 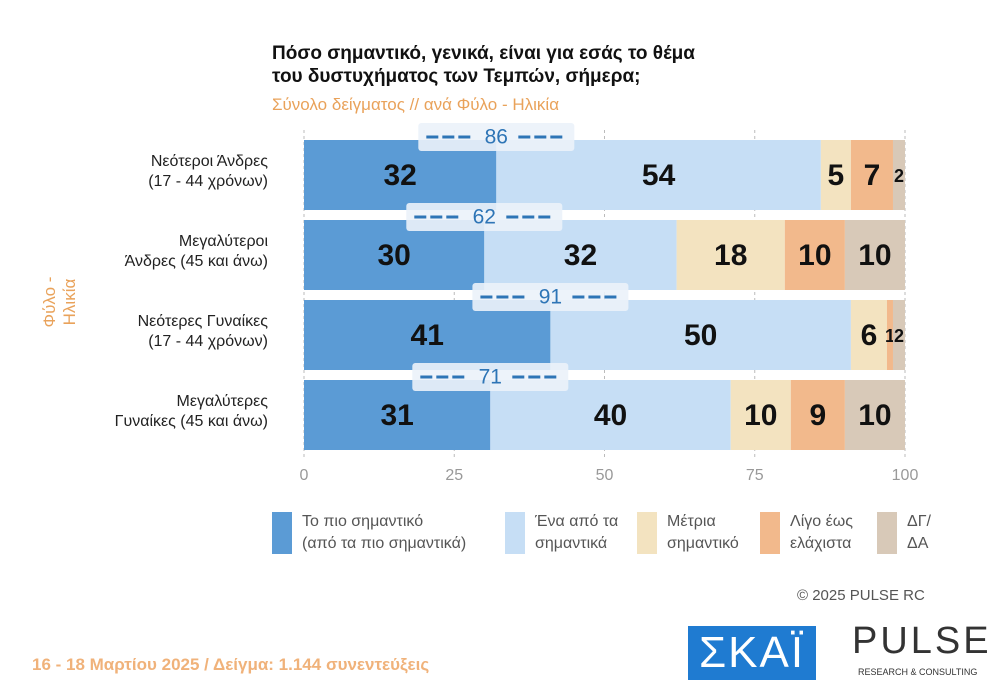 I want to click on copyright: © 2025 PULSE RC, so click(x=861, y=595).